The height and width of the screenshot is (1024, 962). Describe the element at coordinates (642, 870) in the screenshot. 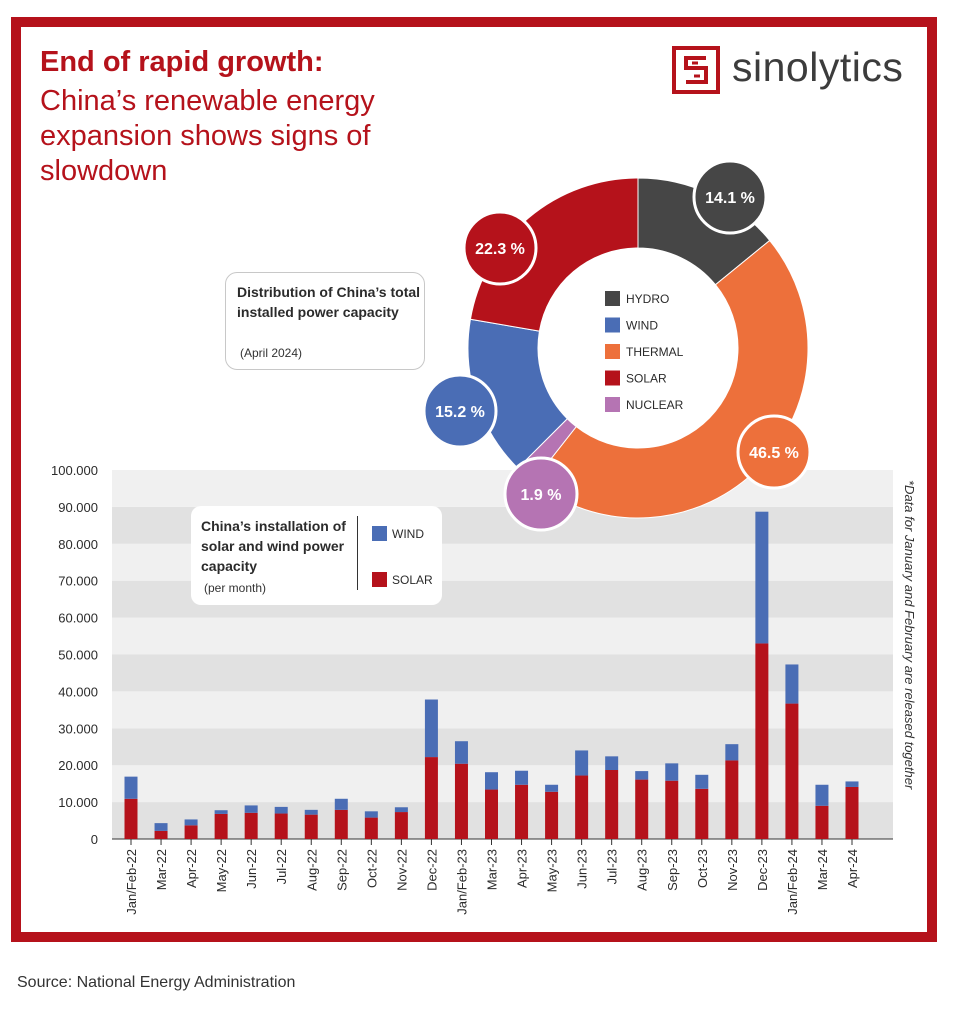

I see `x-tick-label: Aug-23` at that location.